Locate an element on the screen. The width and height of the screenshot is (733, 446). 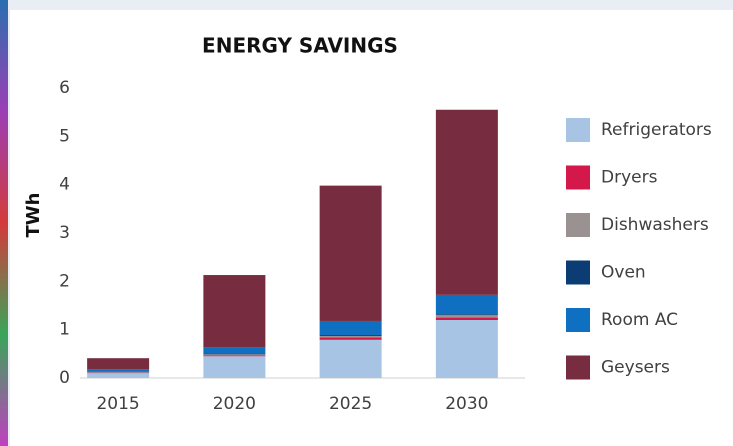
legend-label: Oven is located at coordinates (623, 273).